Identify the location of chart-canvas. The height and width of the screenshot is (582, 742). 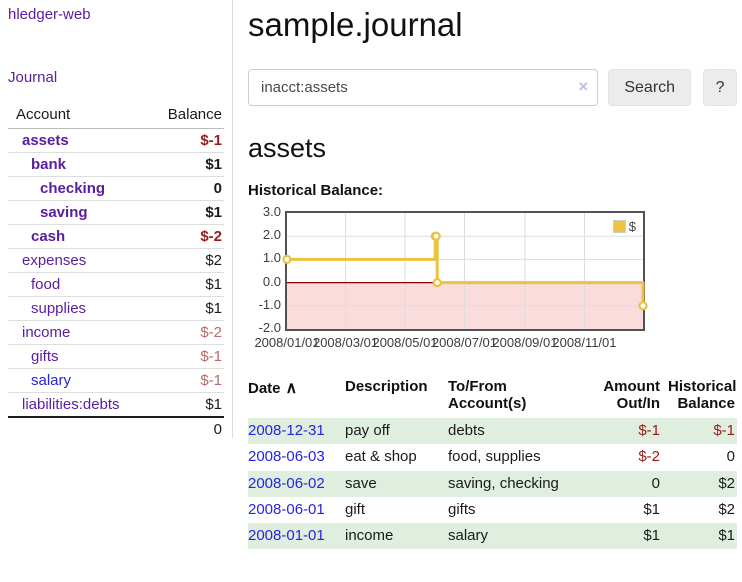
(465, 271).